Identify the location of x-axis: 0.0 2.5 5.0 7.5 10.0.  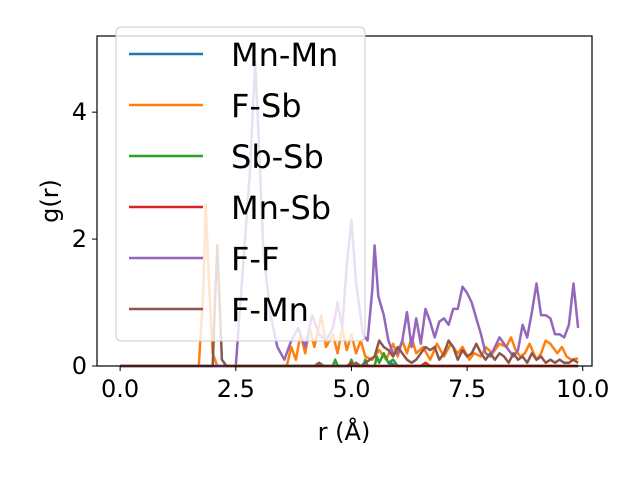
(355, 384).